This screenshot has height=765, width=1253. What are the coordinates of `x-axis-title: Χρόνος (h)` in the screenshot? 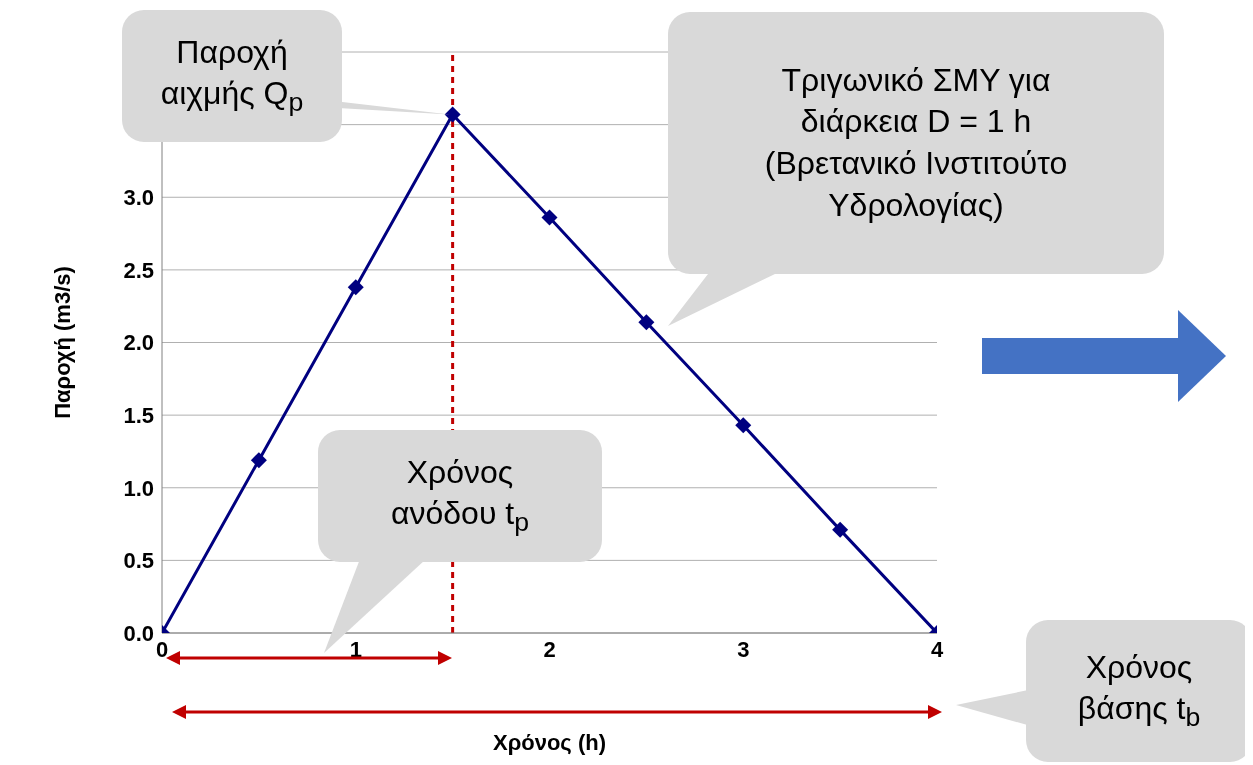 It's located at (549, 743).